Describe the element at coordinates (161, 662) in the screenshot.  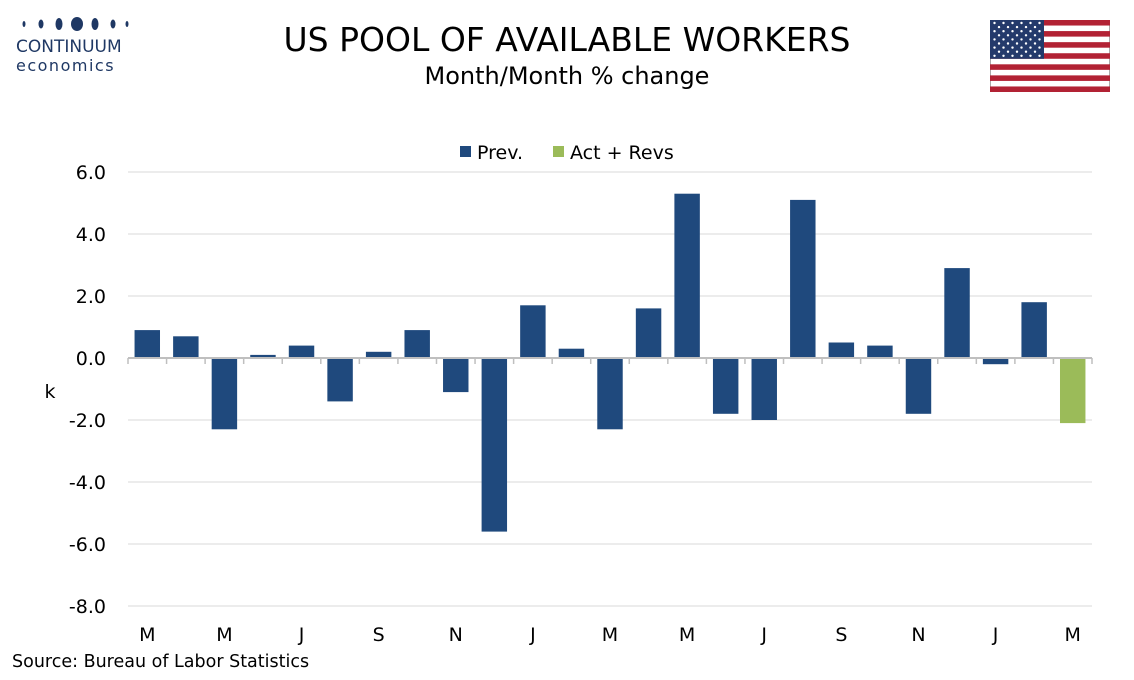
I see `source-note: Source: Bureau of Labor Statistics` at that location.